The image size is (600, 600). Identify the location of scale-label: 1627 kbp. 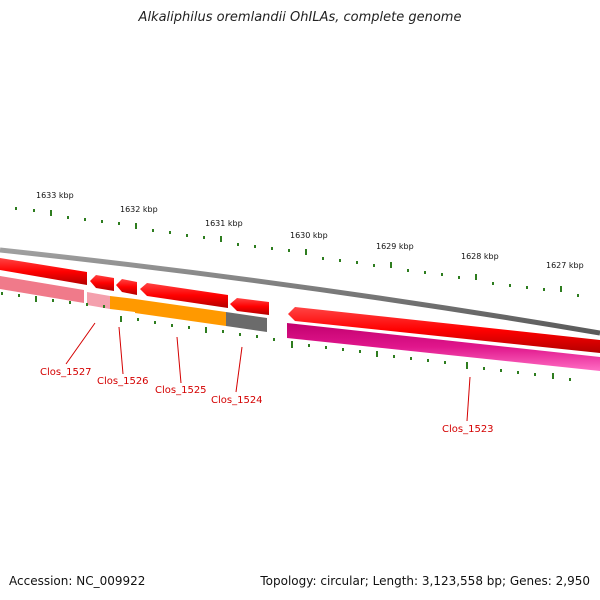
(565, 265).